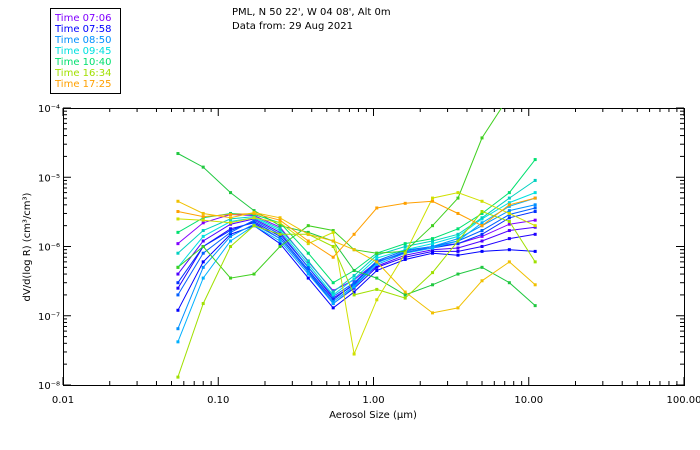  What do you see at coordinates (82, 84) in the screenshot?
I see `legend-entry: Time 17:25` at bounding box center [82, 84].